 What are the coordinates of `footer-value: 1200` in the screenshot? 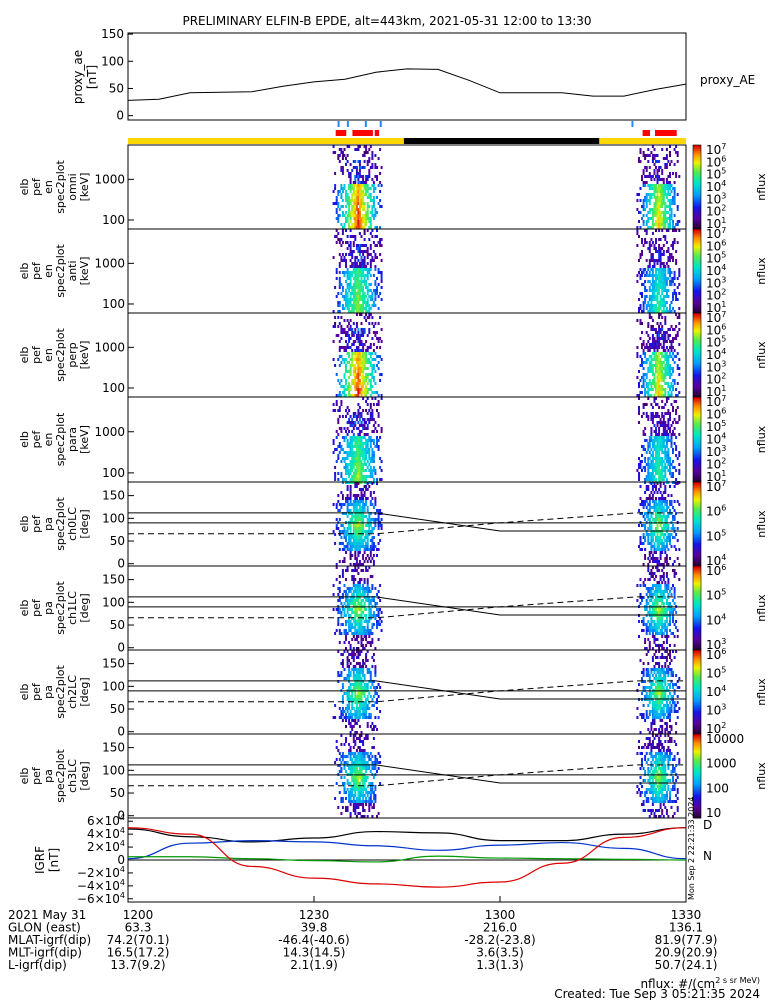 It's located at (138, 915).